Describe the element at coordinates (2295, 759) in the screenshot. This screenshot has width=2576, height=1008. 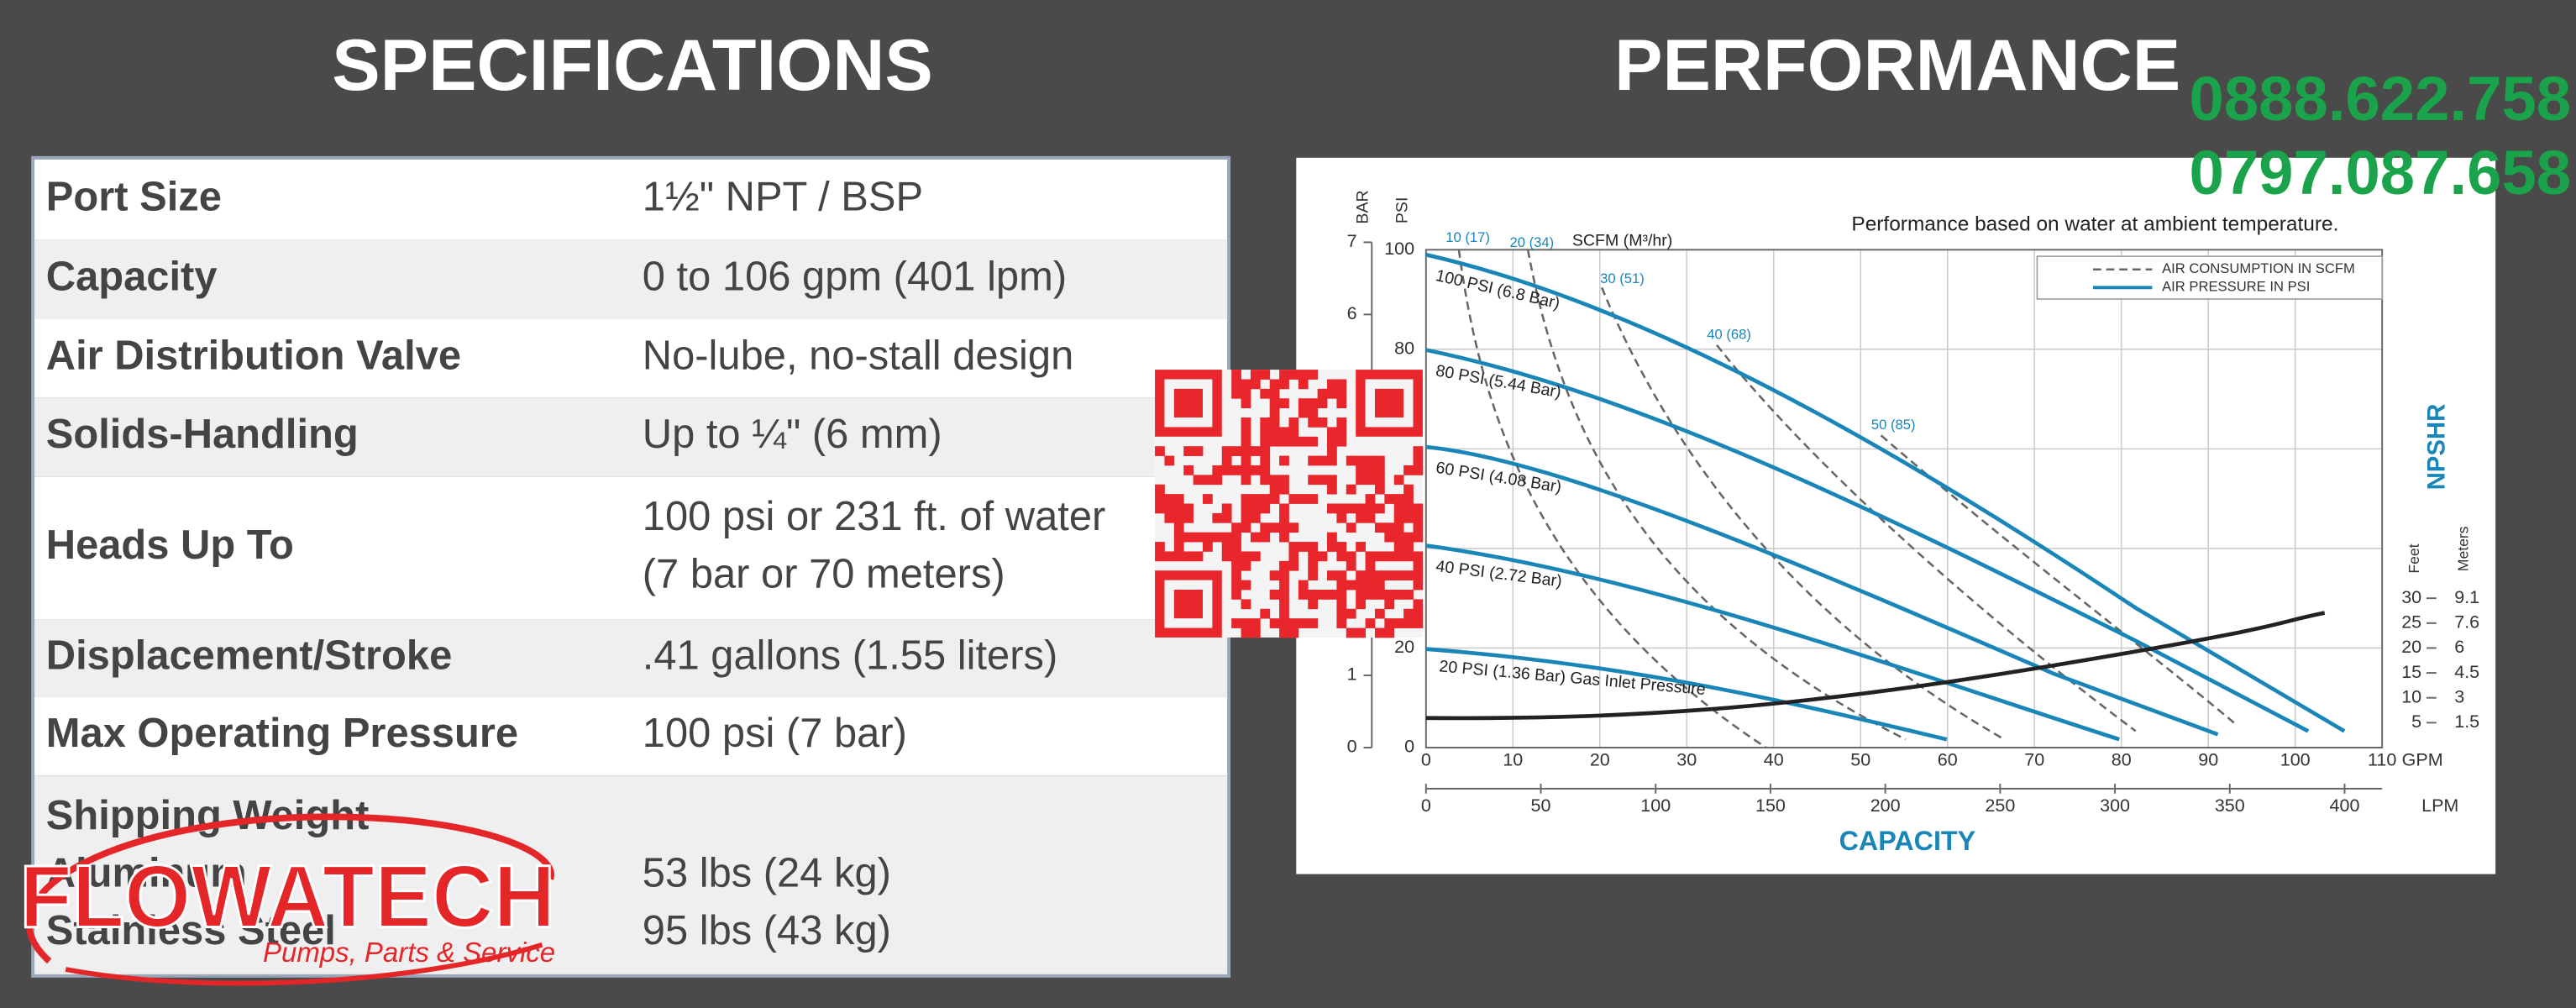
I see `gpm-tick-label: 100` at that location.